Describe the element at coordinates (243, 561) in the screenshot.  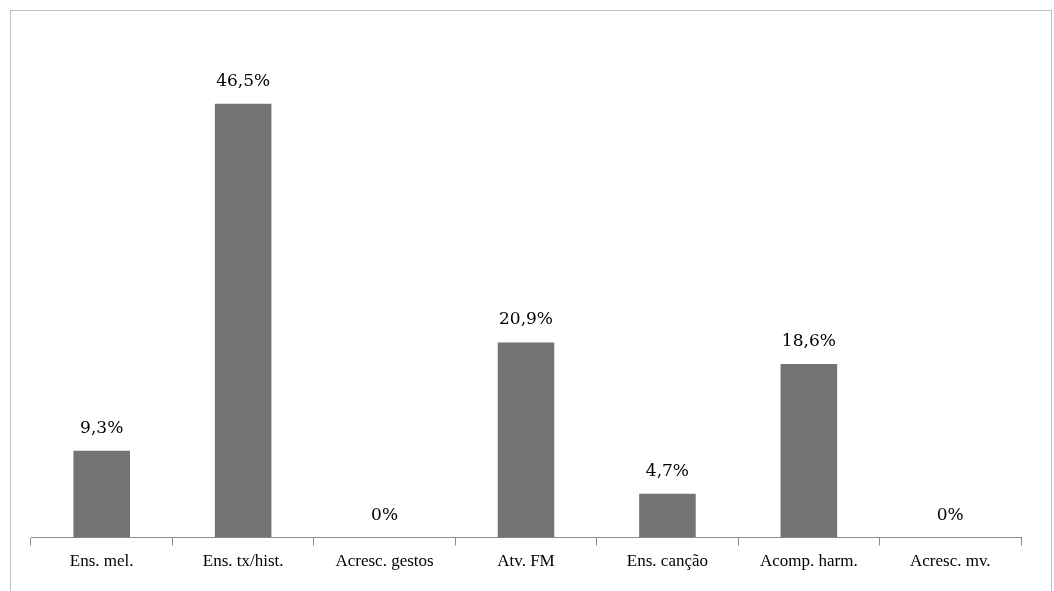
I see `x-tick-label: Ens. tx/hist.` at that location.